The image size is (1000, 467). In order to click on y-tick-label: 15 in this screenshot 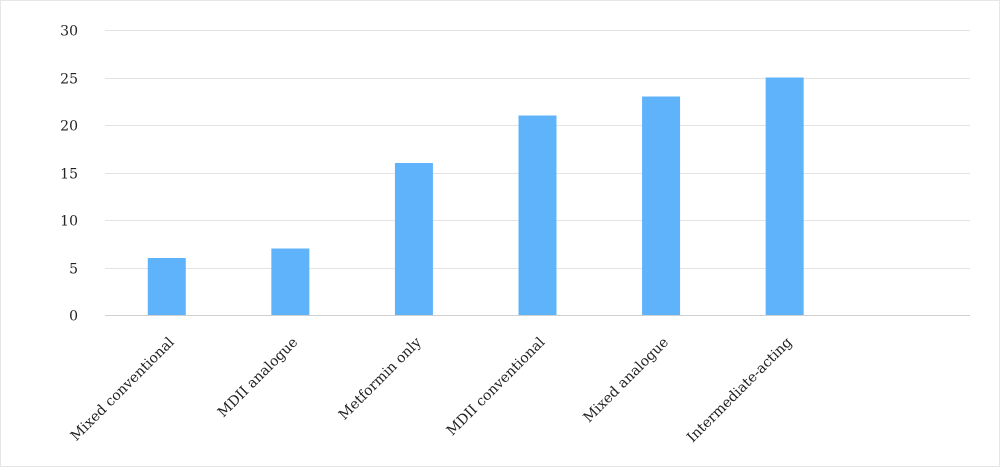, I will do `click(69, 175)`.